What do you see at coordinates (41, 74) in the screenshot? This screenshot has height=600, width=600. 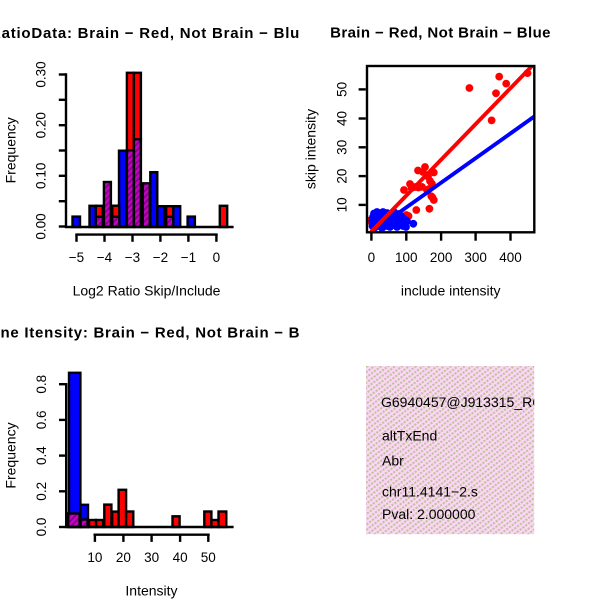 I see `svg-text: 0.30` at bounding box center [41, 74].